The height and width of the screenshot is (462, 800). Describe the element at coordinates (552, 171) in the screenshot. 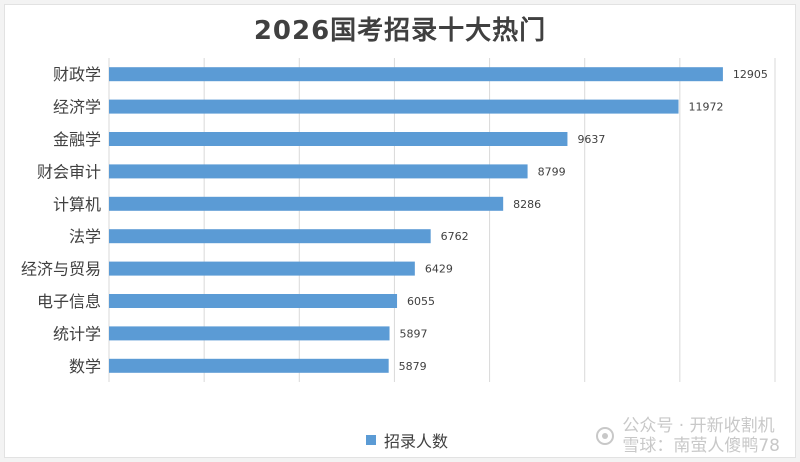

I see `value-label: 8799` at that location.